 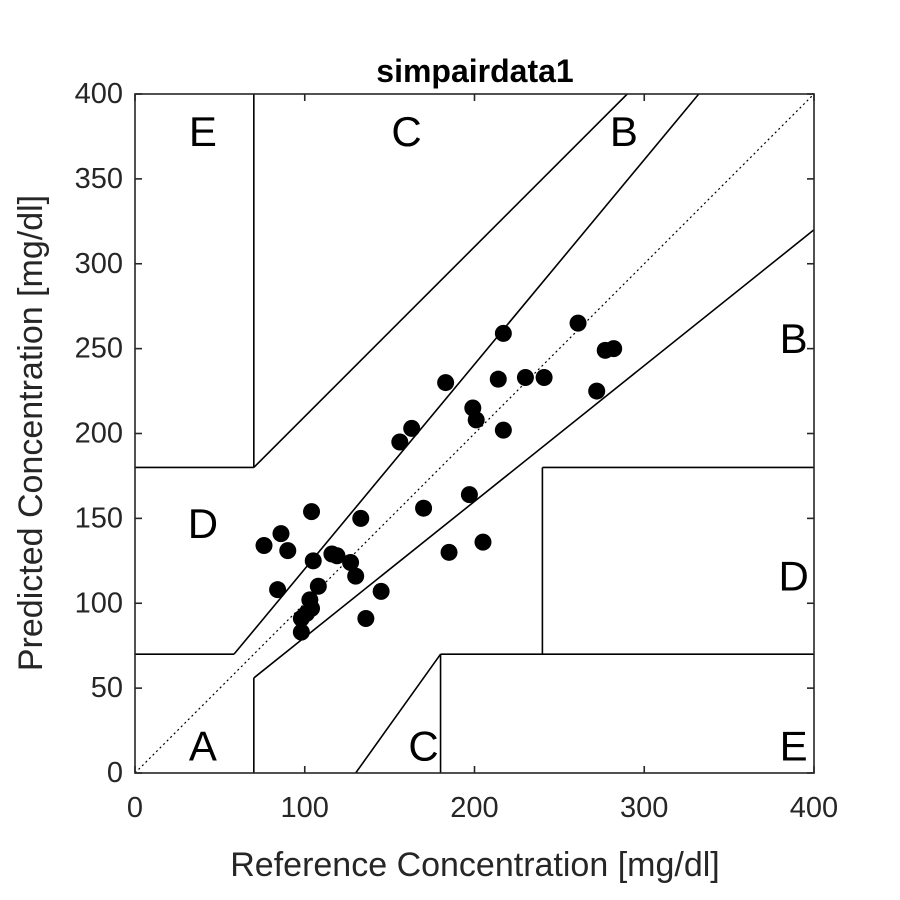 What do you see at coordinates (474, 808) in the screenshot?
I see `x-tick-label: 200` at bounding box center [474, 808].